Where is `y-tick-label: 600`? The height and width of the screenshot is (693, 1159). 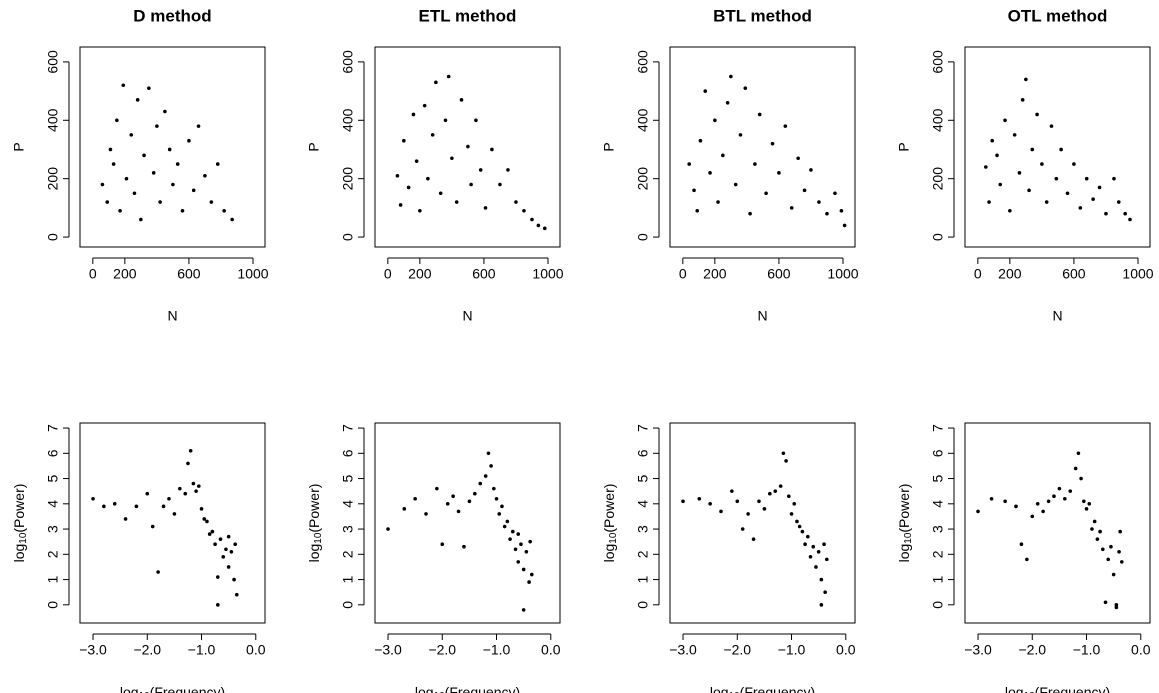
y-tick-label: 600 is located at coordinates (53, 62).